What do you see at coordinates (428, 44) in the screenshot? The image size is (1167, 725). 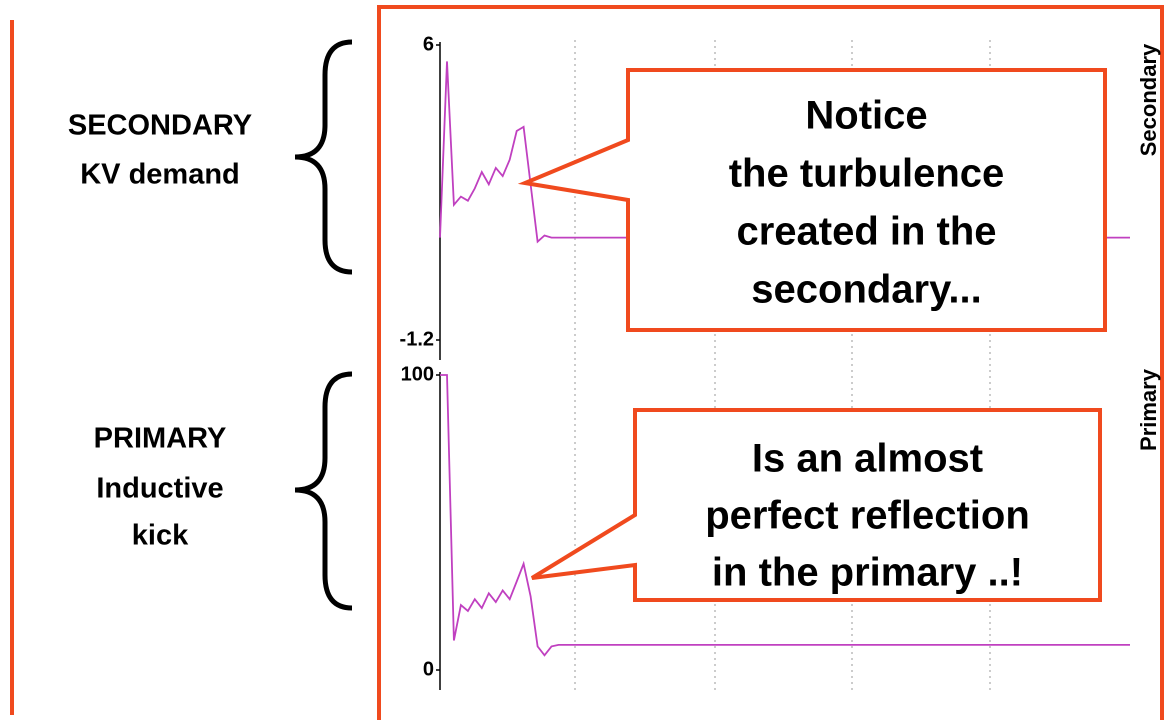 I see `y-tick-label: 6` at bounding box center [428, 44].